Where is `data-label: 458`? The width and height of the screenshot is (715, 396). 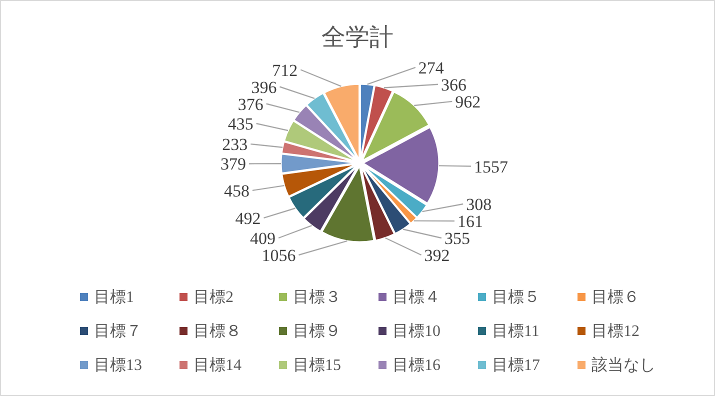 data-label: 458 is located at coordinates (237, 190).